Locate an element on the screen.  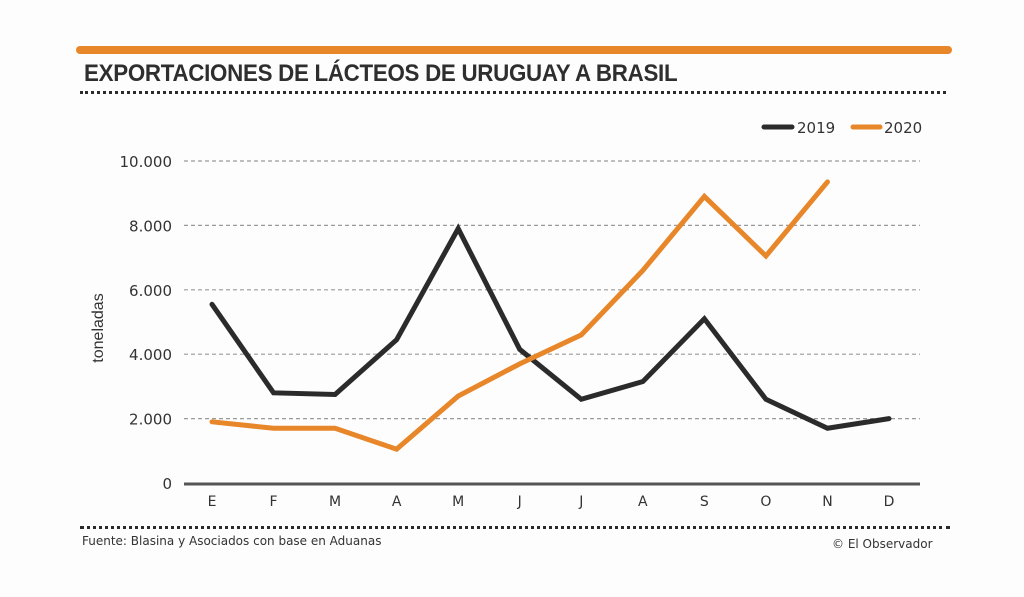
y-tick-label: 4.000 is located at coordinates (150, 355).